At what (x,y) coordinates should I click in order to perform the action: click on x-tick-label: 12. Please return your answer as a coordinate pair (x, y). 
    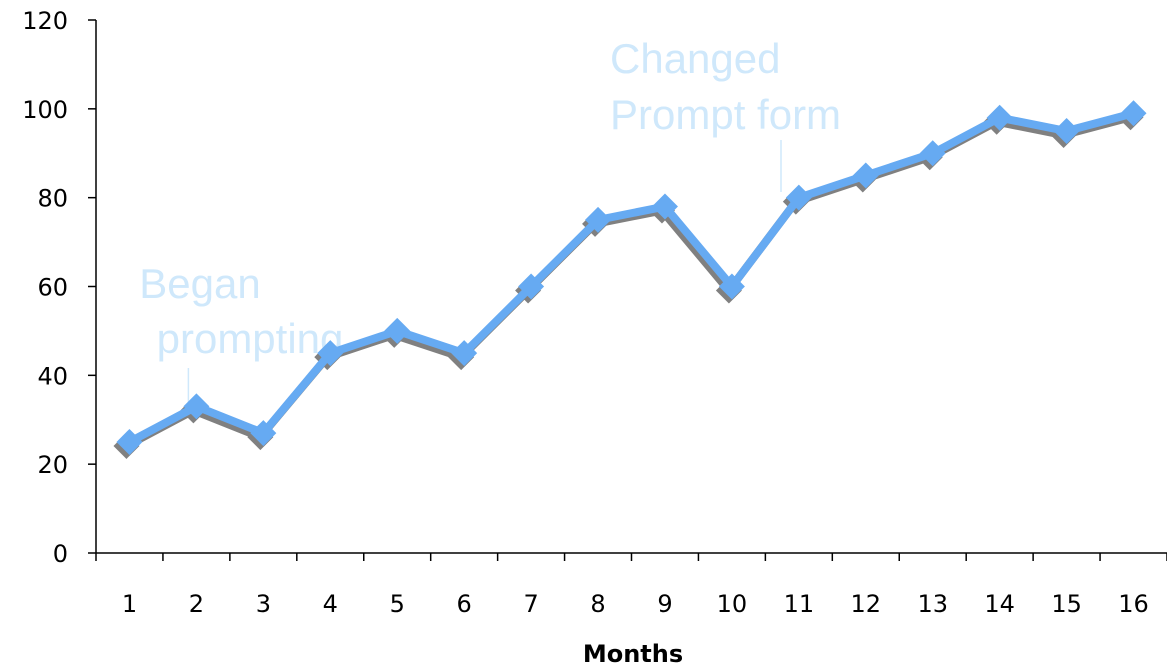
    Looking at the image, I should click on (866, 604).